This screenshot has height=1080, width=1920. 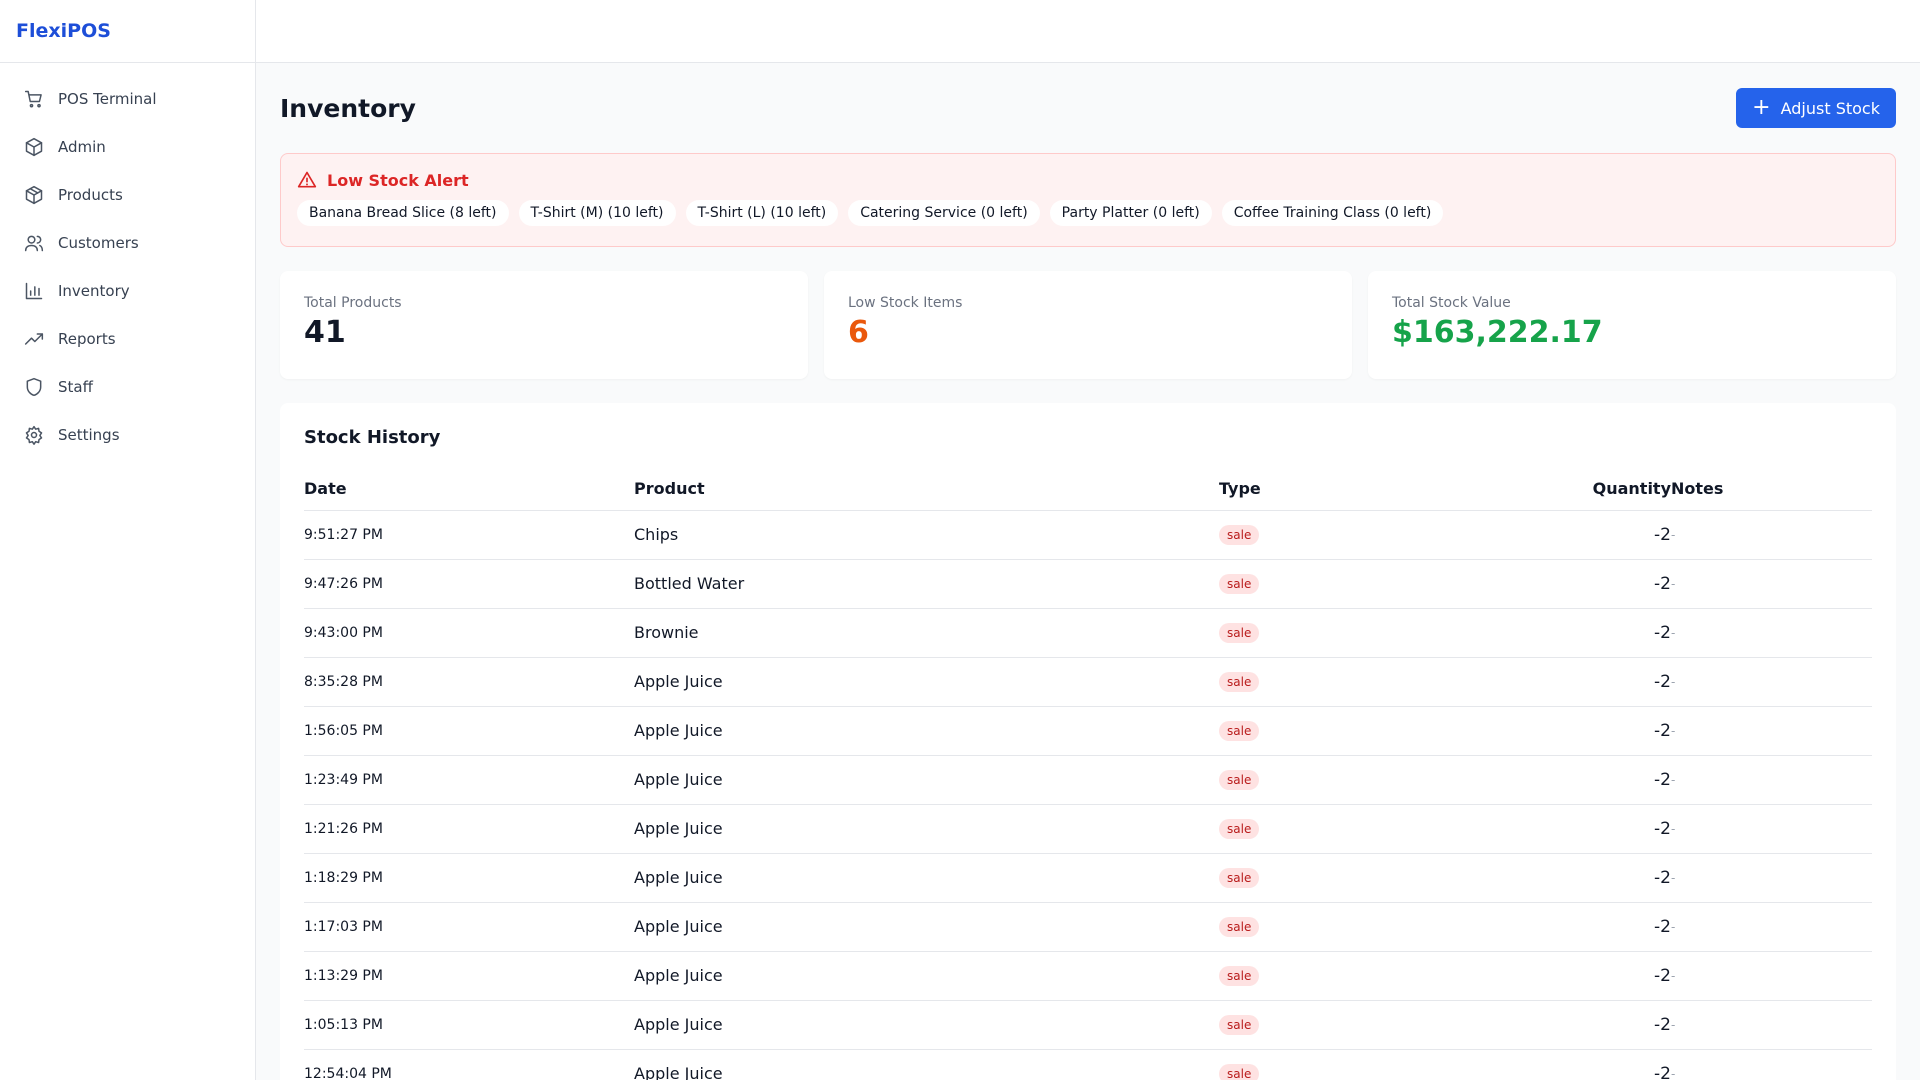 I want to click on table-row: 1:05:13 PM Apple Juice sale -2-, so click(x=1088, y=1025).